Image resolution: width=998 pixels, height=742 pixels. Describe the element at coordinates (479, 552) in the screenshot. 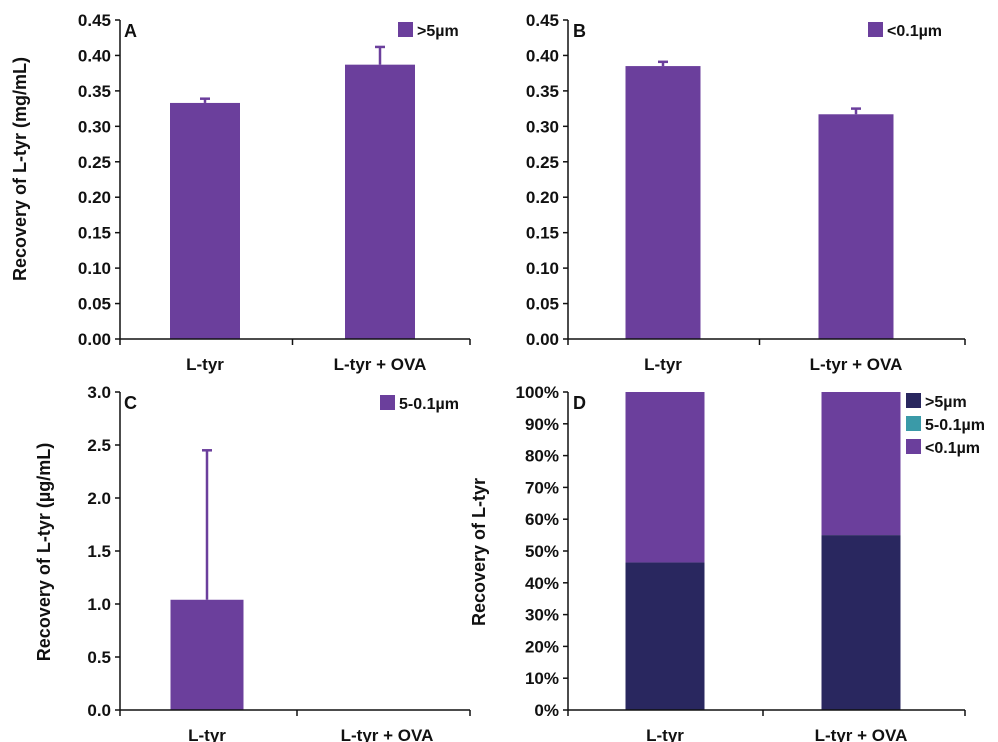

I see `y-axis-label: Recovery of L-tyr` at that location.